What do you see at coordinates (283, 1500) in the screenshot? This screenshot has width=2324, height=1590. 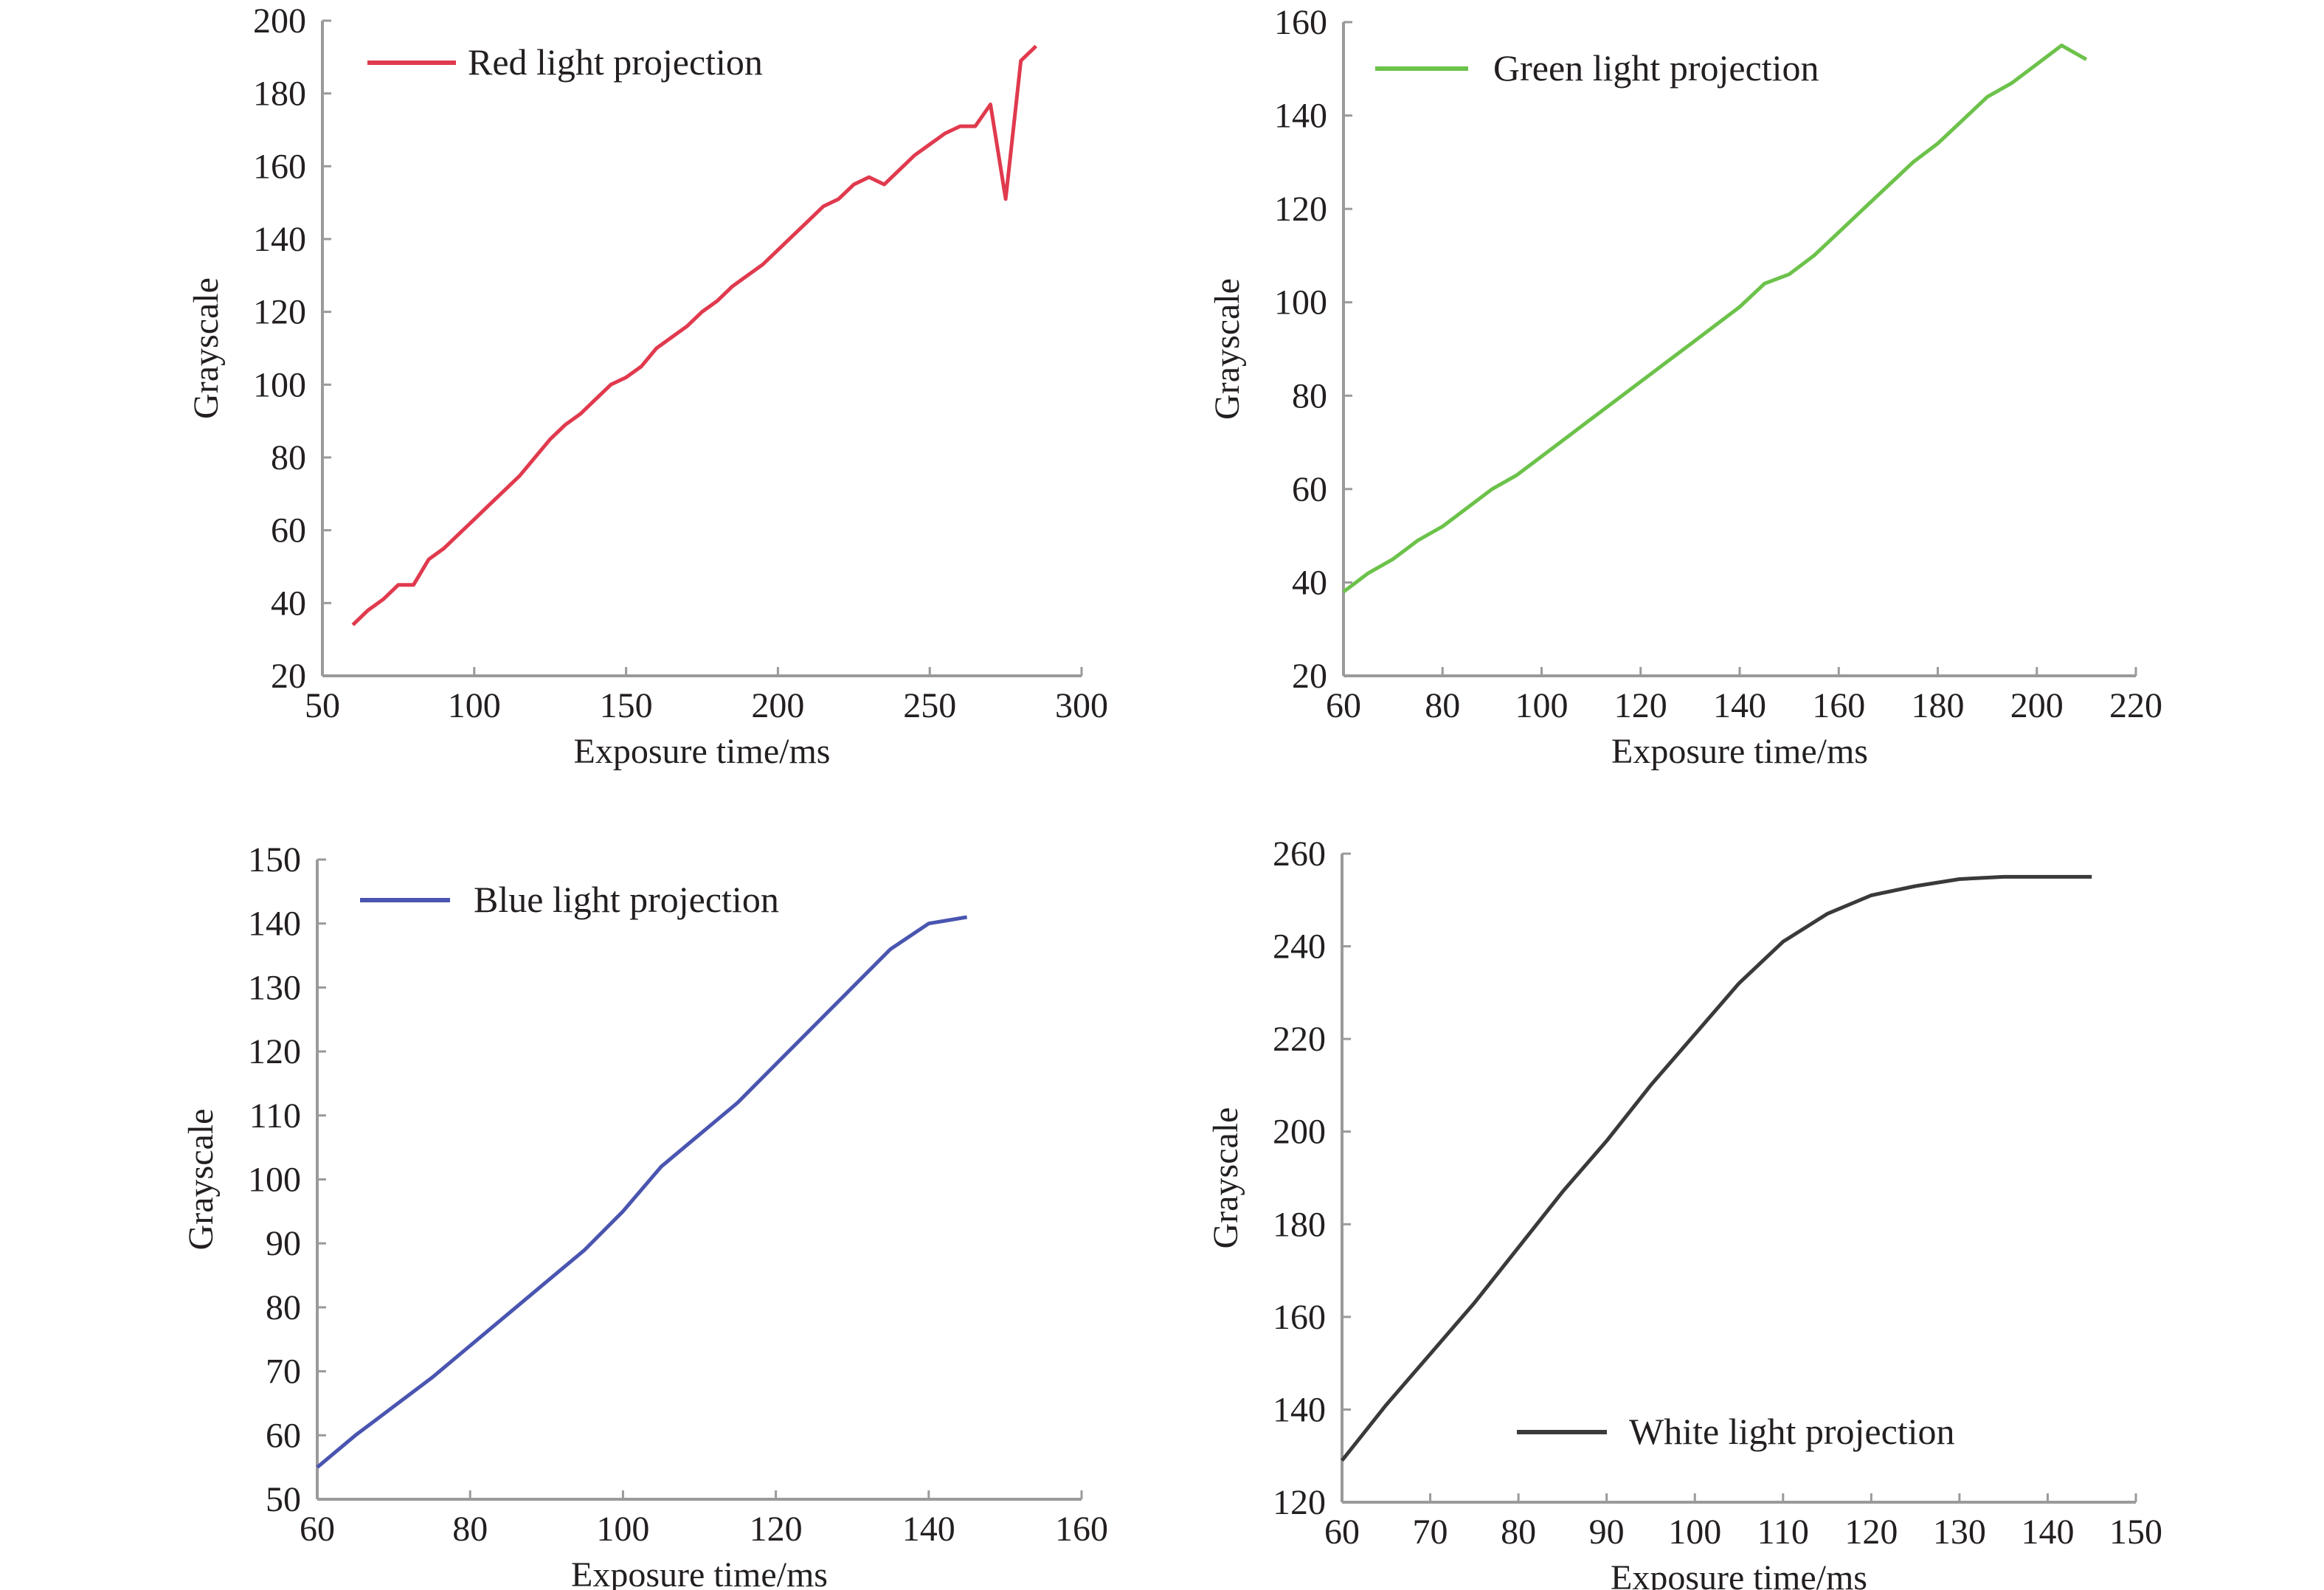 I see `y-tick-label: 50` at bounding box center [283, 1500].